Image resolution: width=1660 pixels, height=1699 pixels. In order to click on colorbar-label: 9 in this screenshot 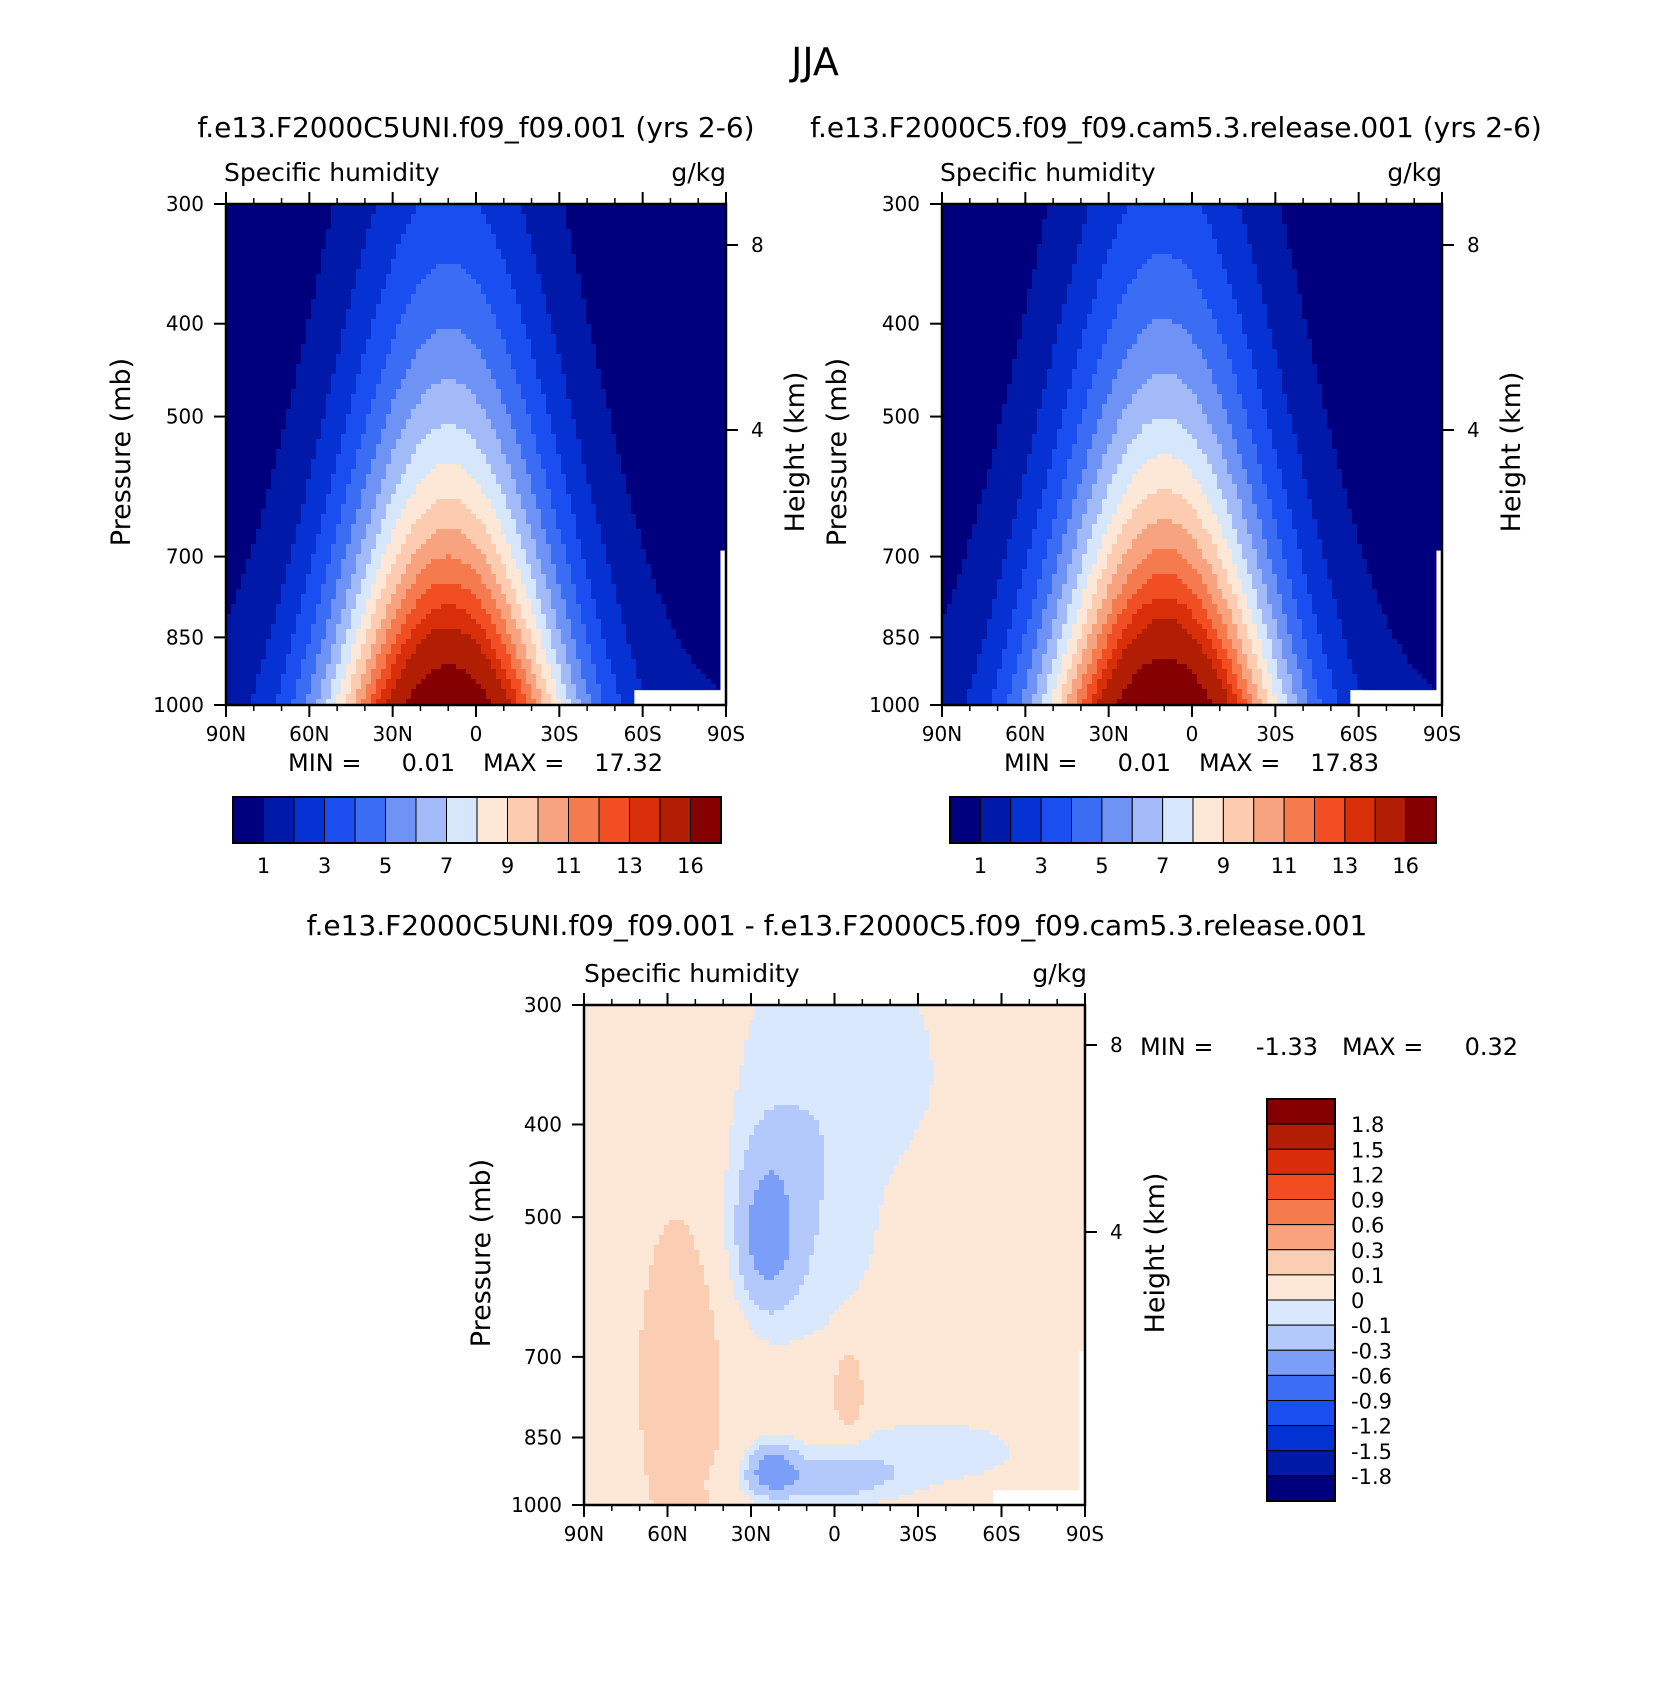, I will do `click(1223, 866)`.